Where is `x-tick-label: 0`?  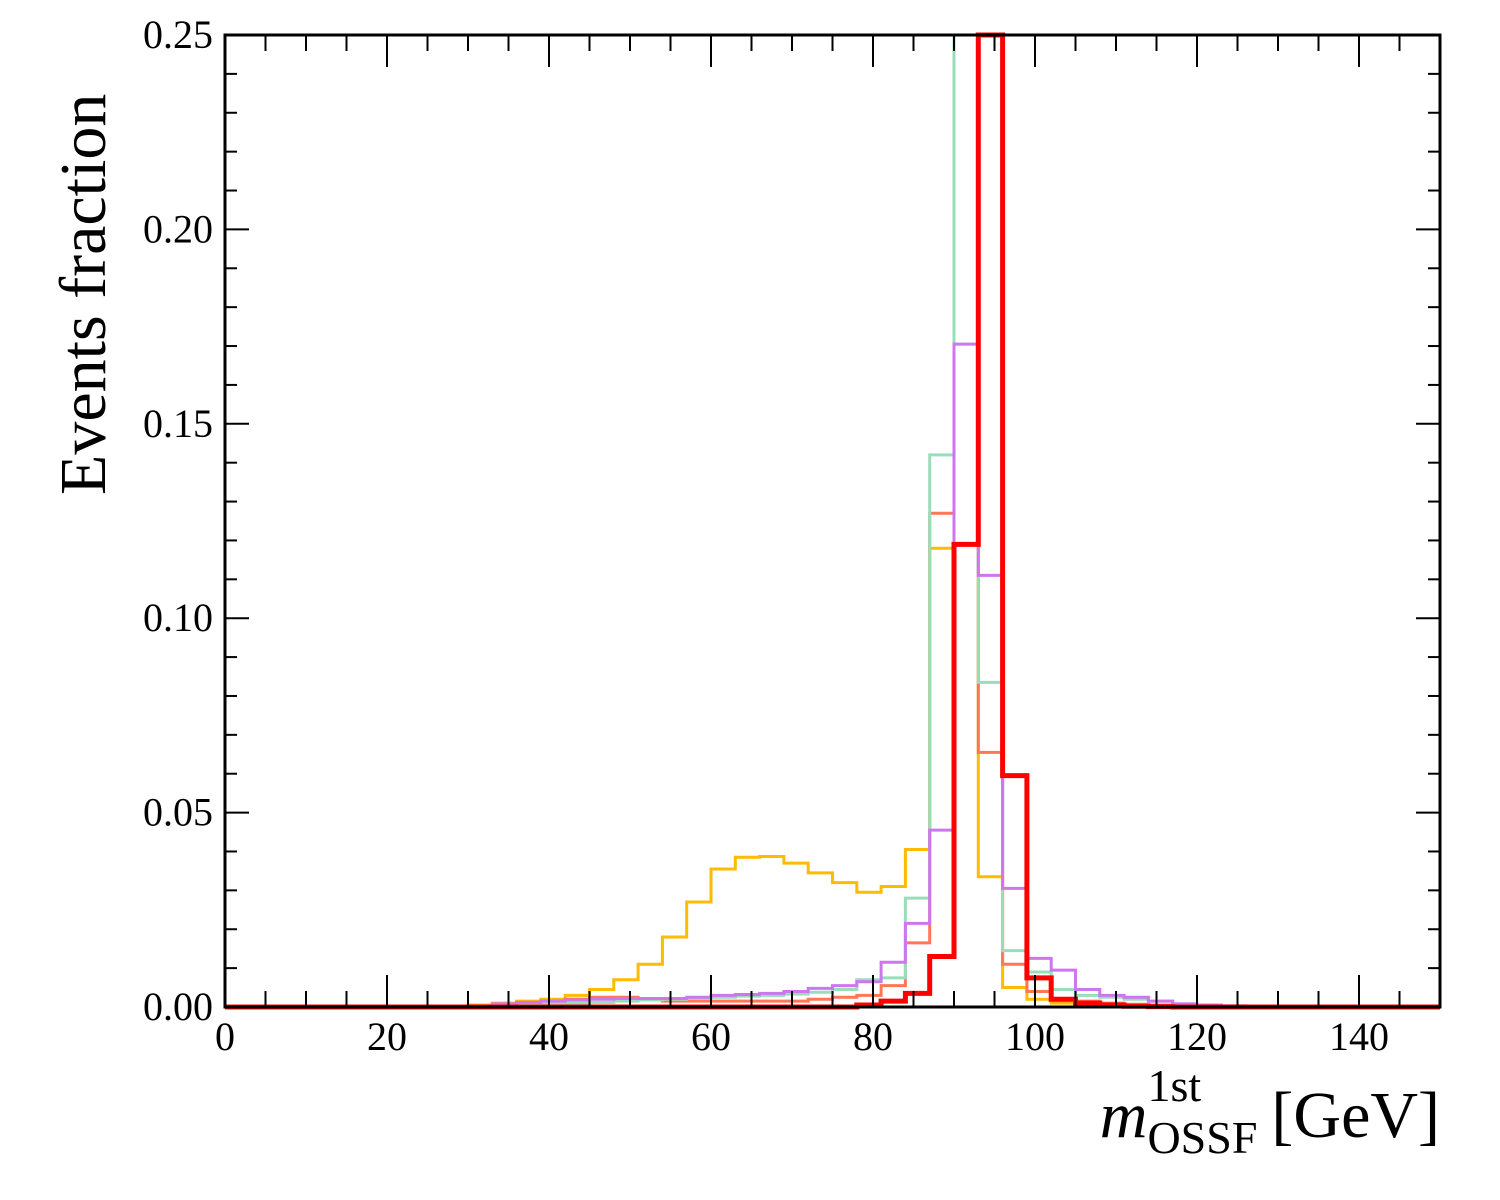 x-tick-label: 0 is located at coordinates (225, 1036).